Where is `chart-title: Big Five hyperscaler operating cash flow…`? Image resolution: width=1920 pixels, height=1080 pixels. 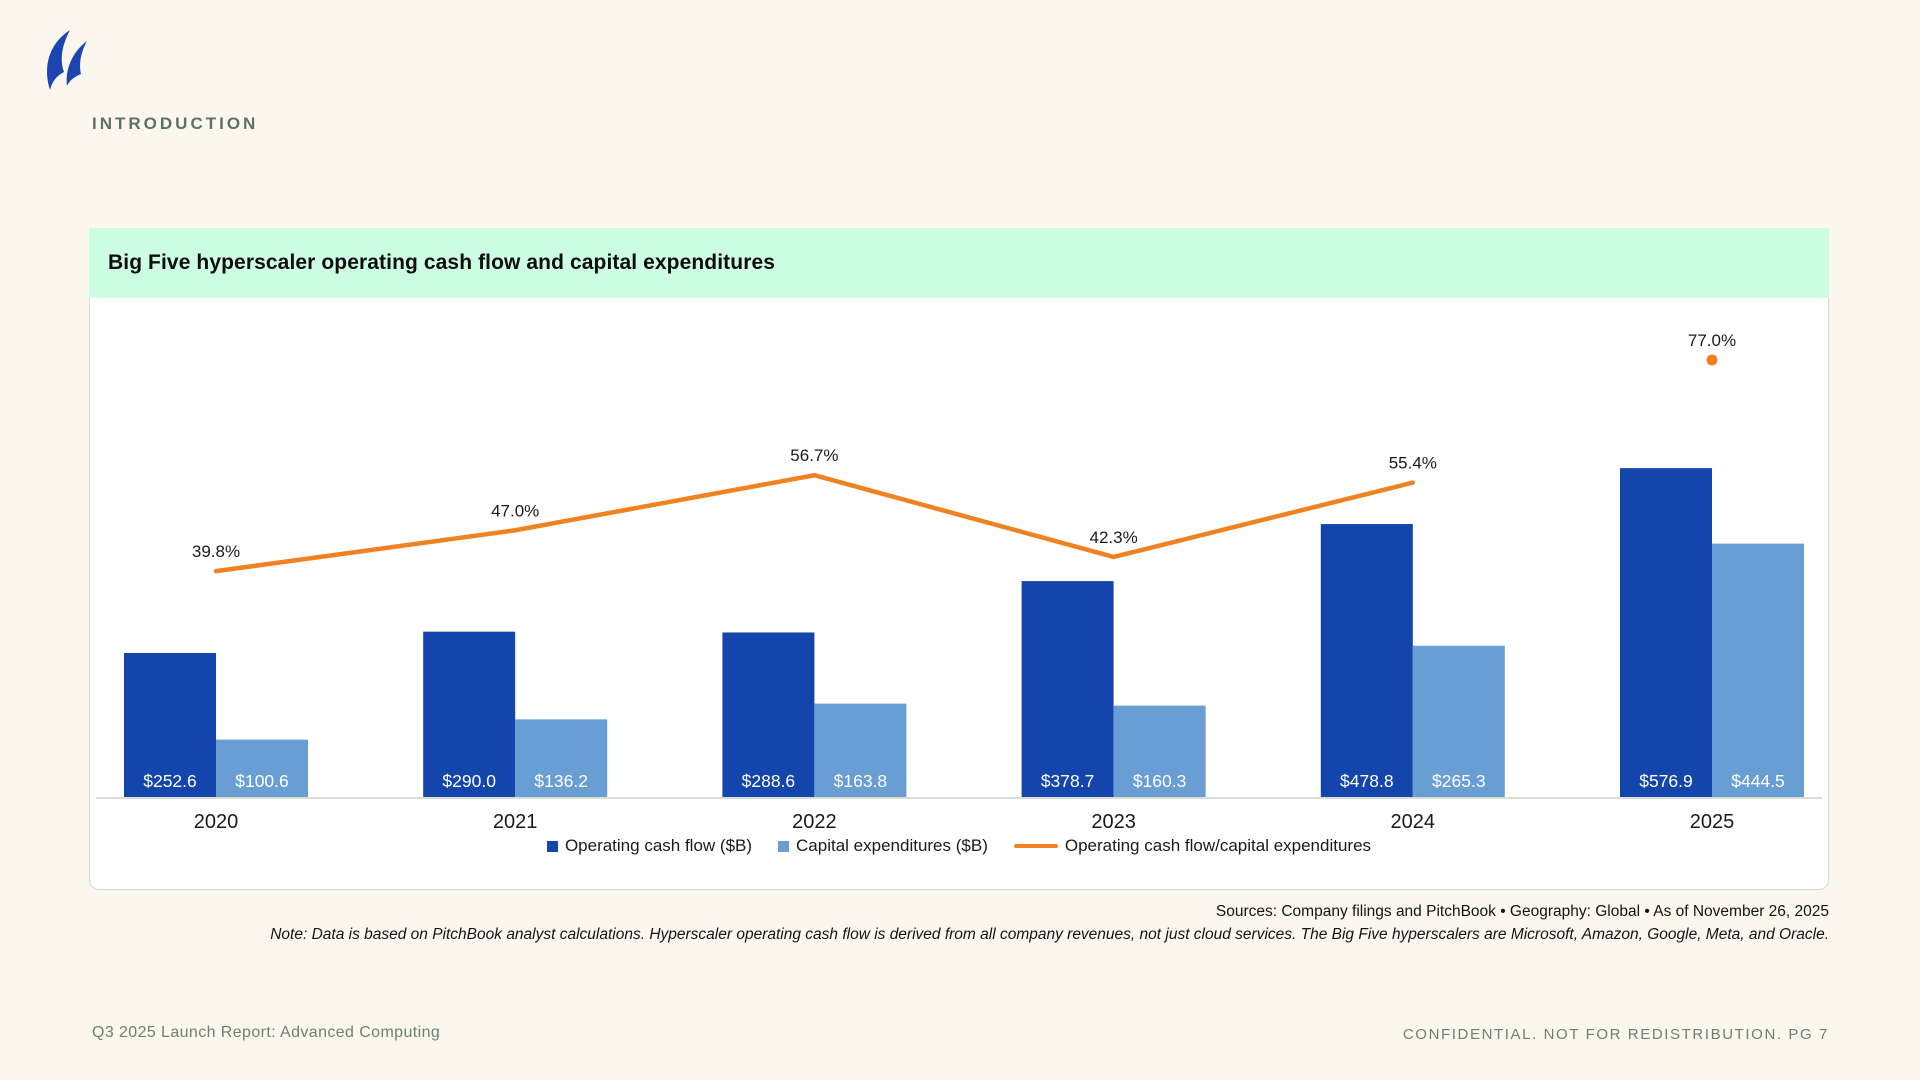
chart-title: Big Five hyperscaler operating cash flow… is located at coordinates (442, 262).